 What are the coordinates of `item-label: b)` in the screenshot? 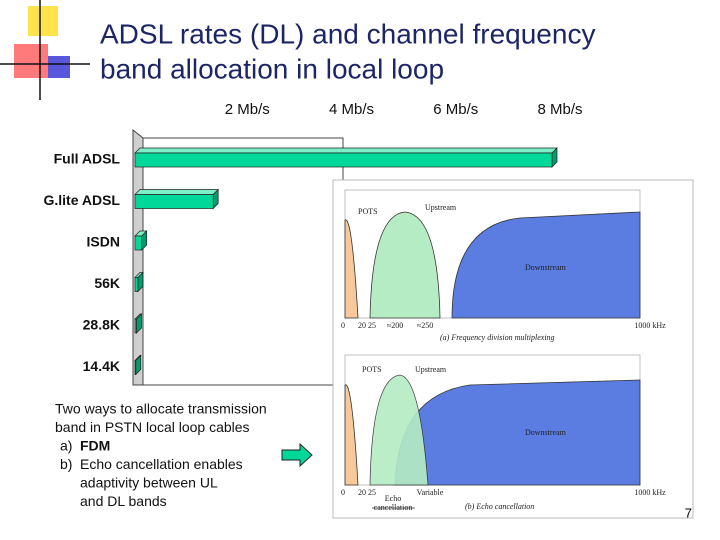 It's located at (66, 464).